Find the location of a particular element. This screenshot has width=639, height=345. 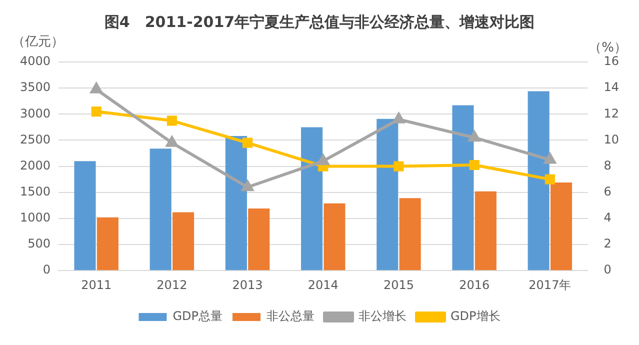

y2-tick-label: 14 is located at coordinates (612, 87).